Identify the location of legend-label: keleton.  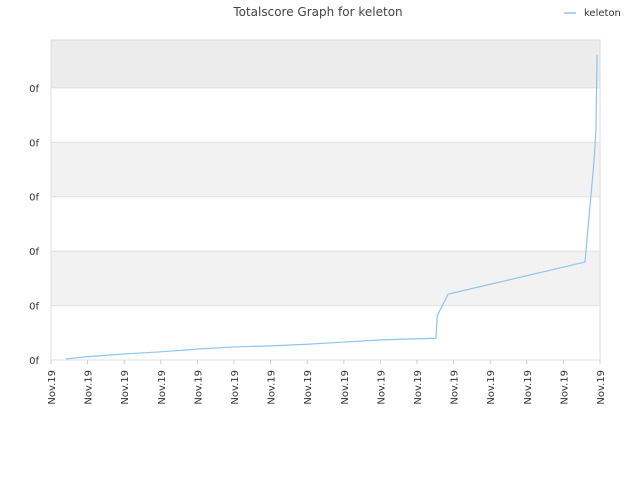
(602, 13).